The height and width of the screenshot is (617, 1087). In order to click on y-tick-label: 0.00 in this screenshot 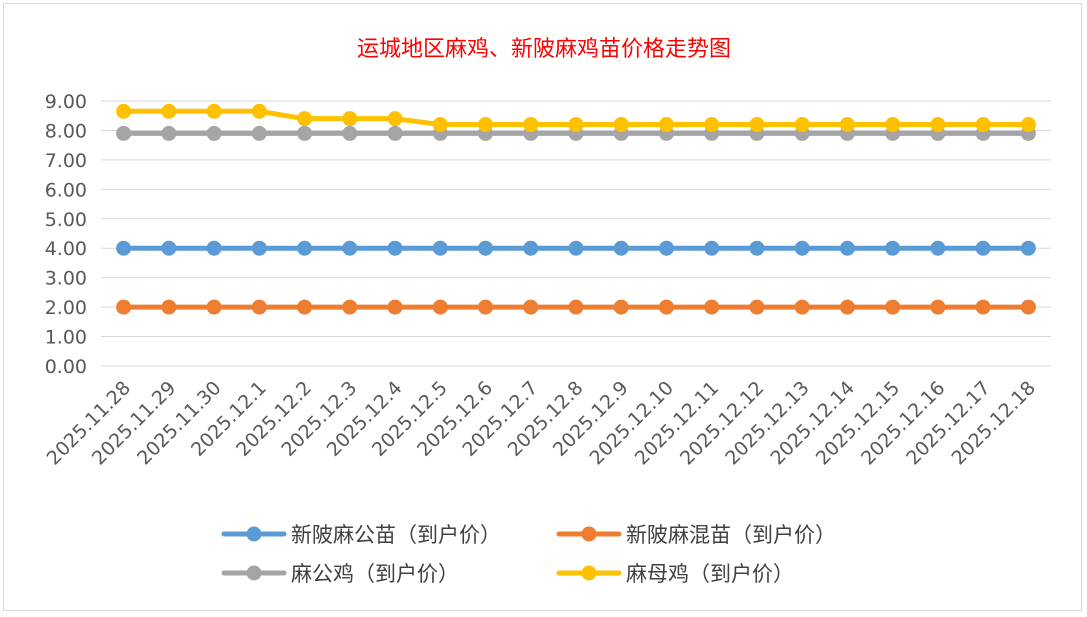, I will do `click(66, 367)`.